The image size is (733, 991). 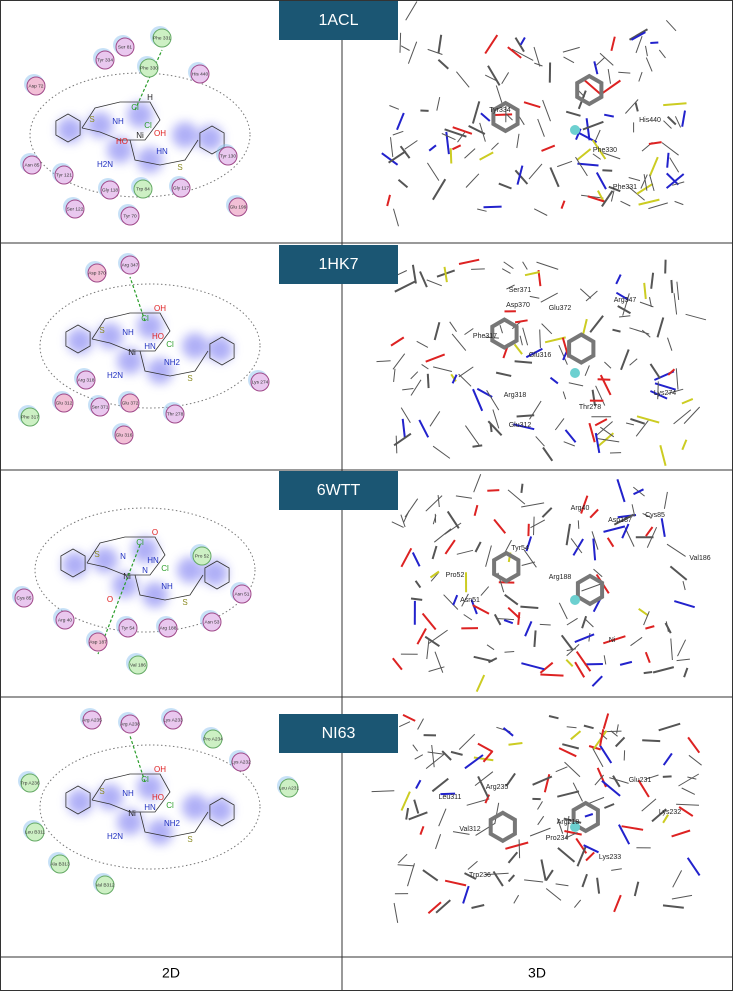 What do you see at coordinates (480, 875) in the screenshot?
I see `residue-3d-label: Trp236` at bounding box center [480, 875].